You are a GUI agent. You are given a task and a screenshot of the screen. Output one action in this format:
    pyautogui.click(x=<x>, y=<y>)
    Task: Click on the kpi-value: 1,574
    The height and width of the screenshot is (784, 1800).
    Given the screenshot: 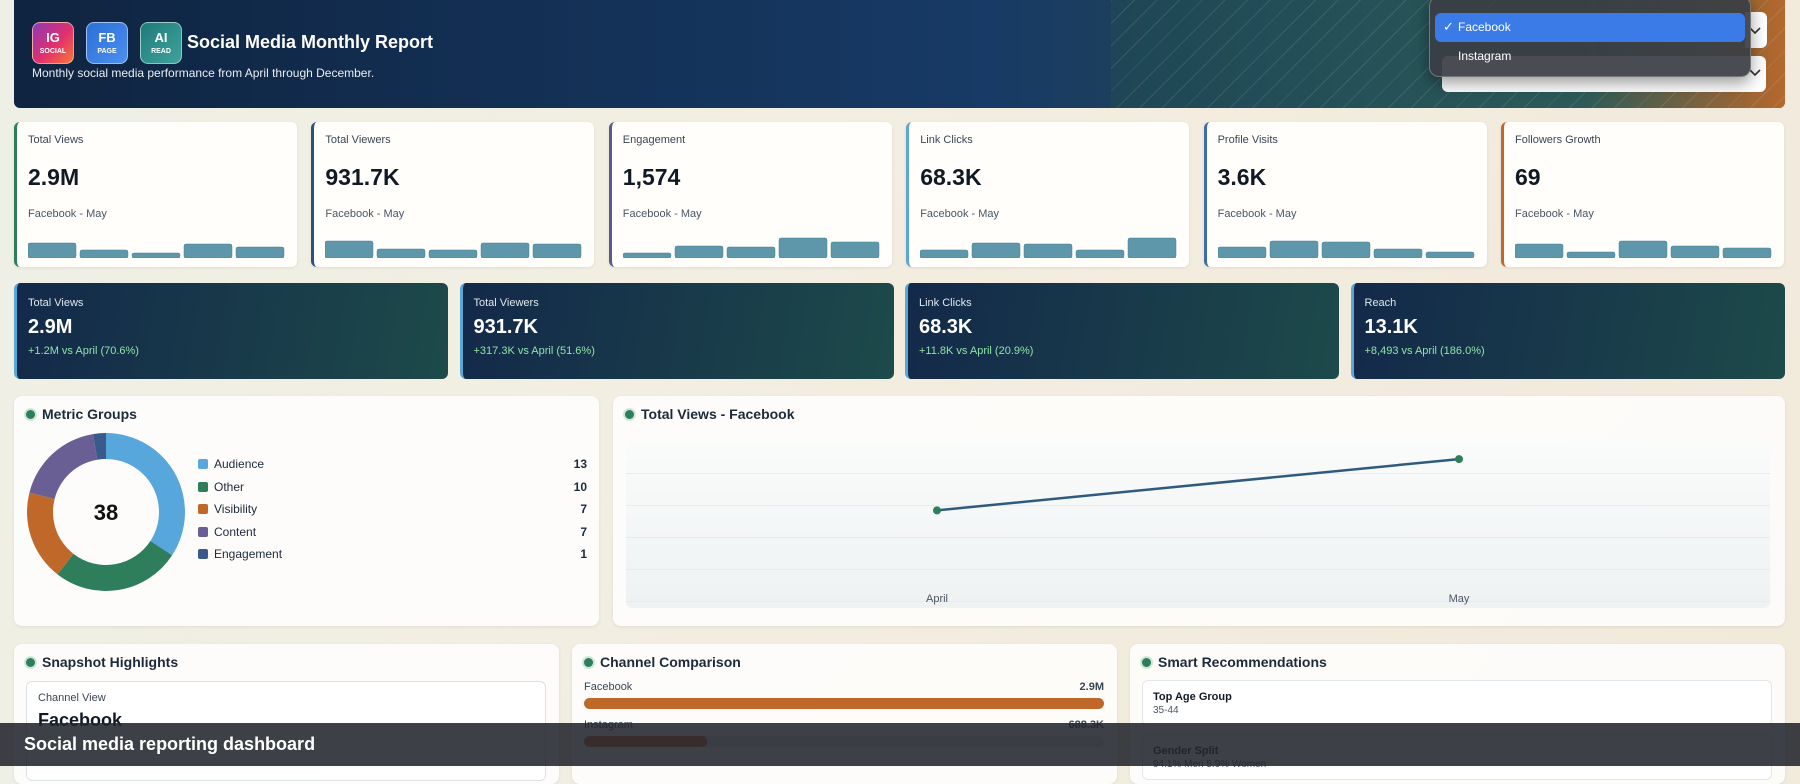 What is the action you would take?
    pyautogui.click(x=651, y=177)
    